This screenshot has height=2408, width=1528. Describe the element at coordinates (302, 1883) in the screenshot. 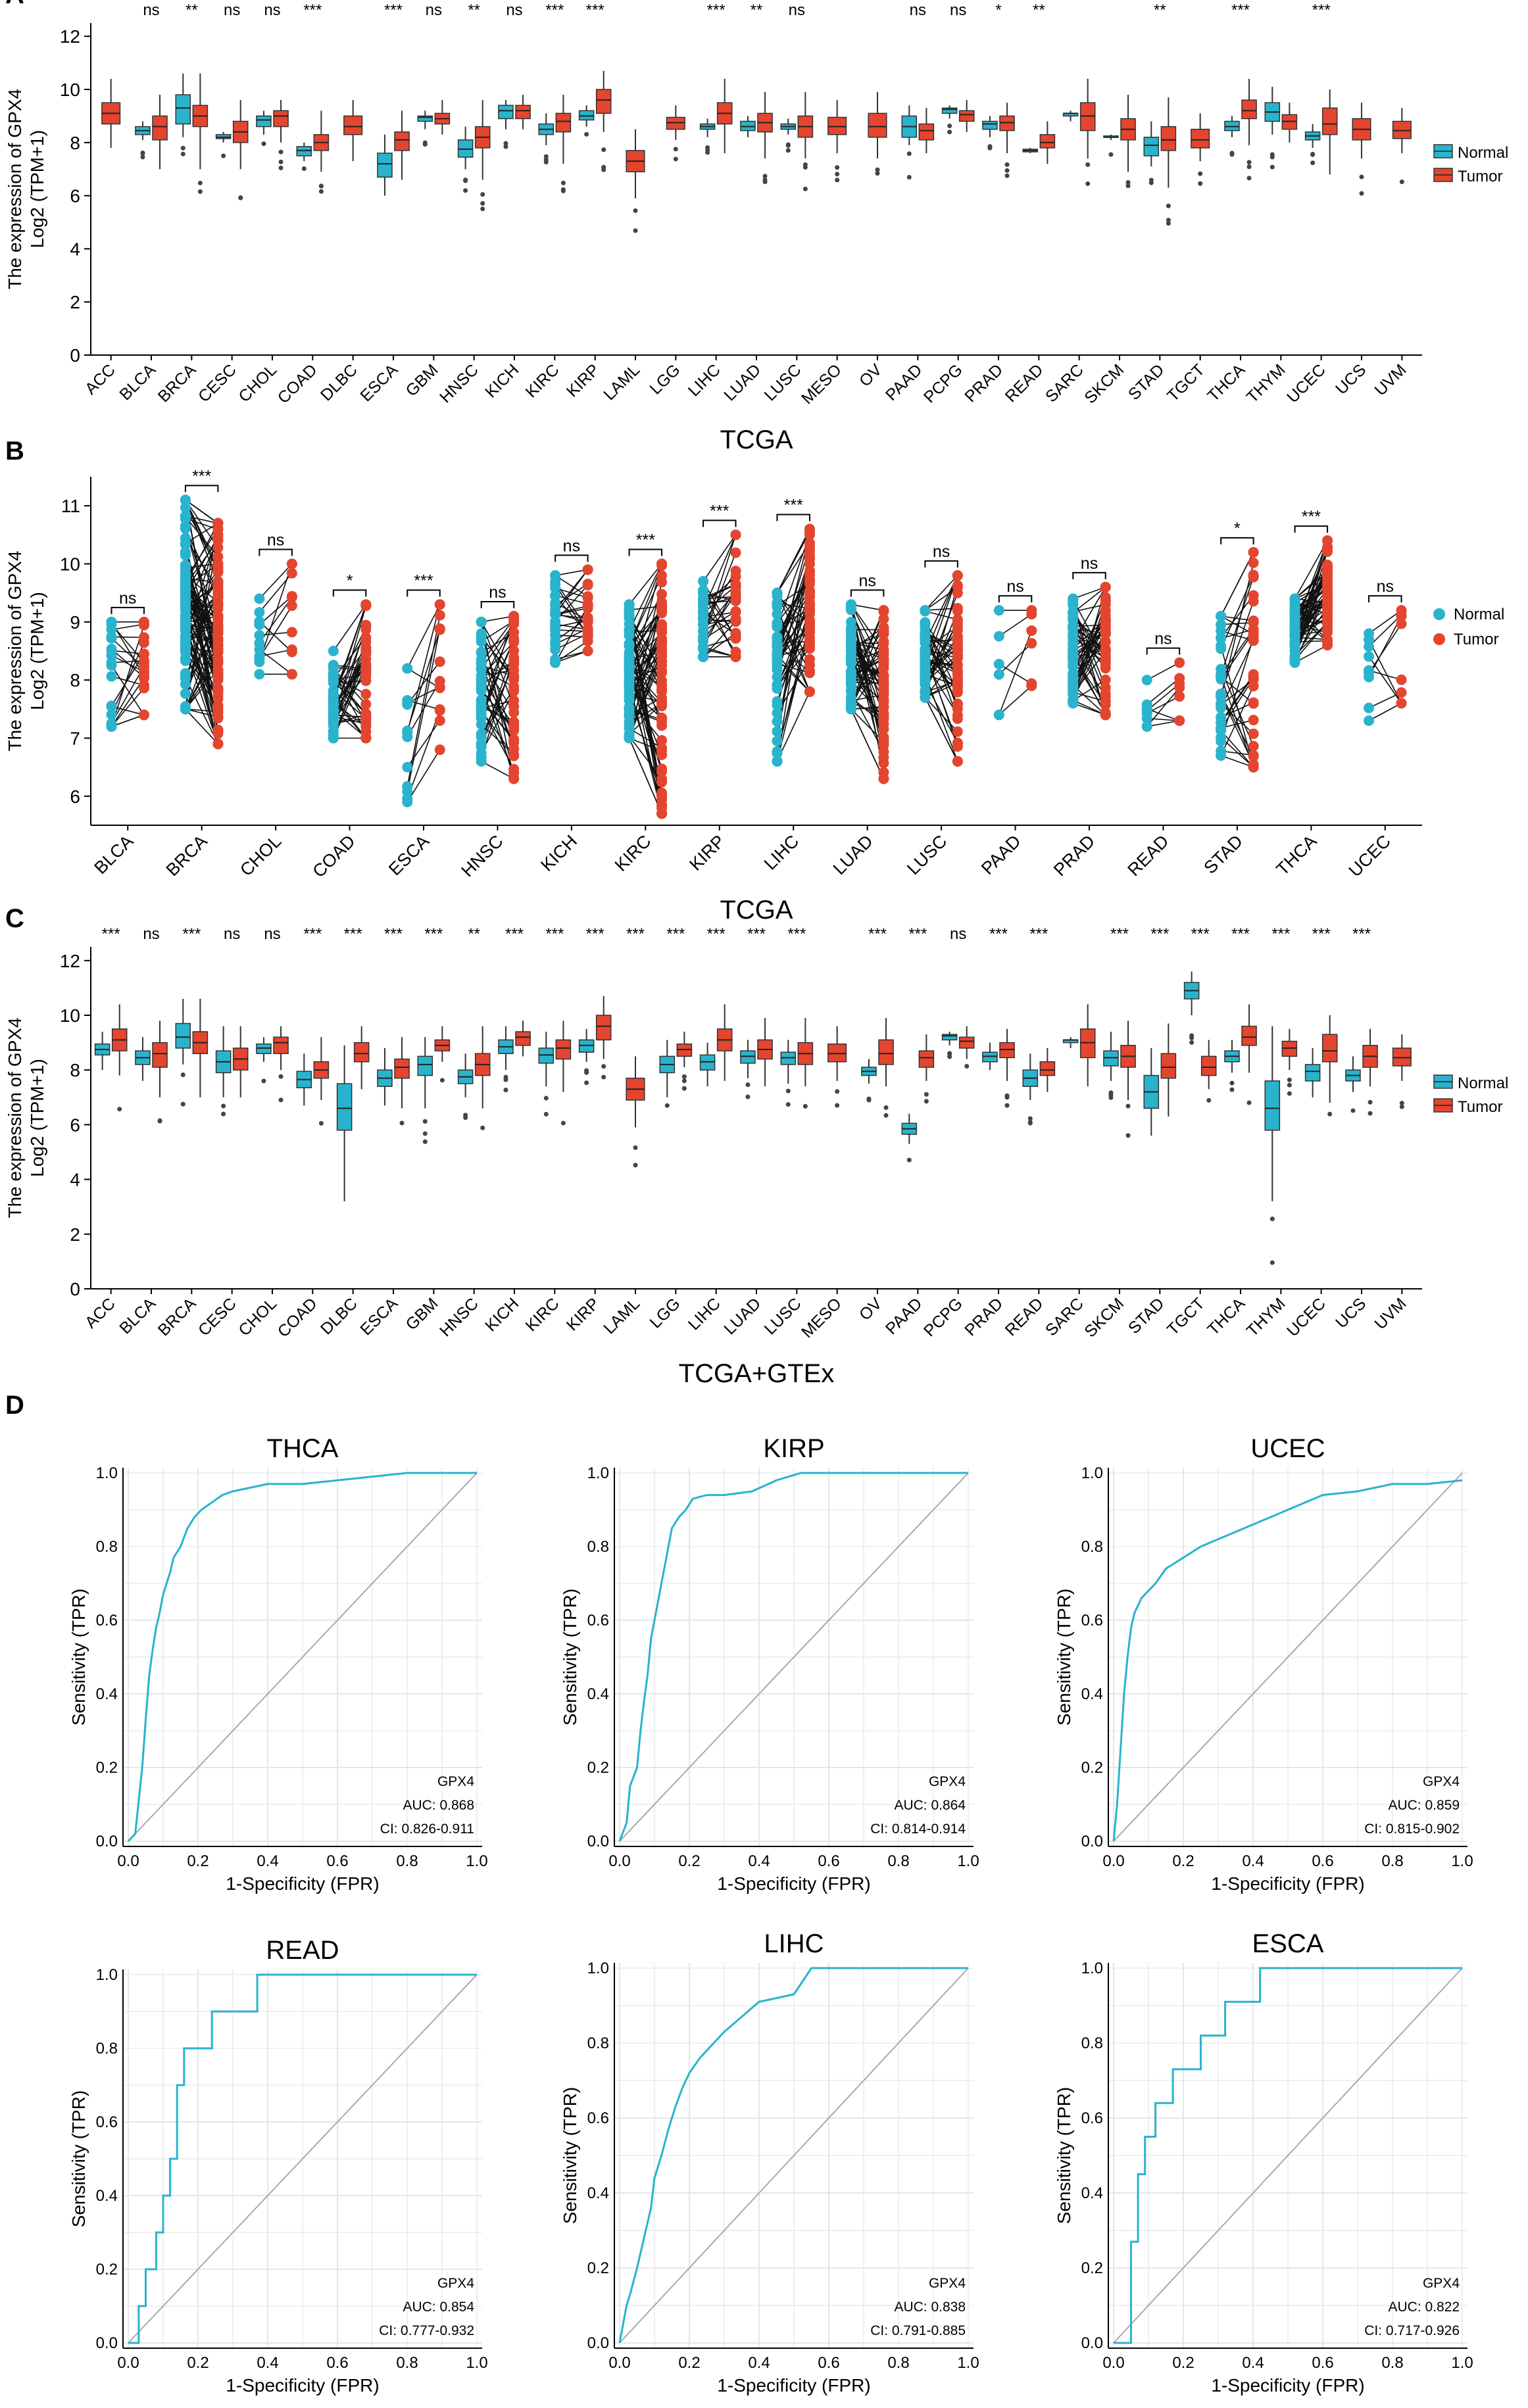

I see `x-axis-title: 1-Specificity (FPR)` at that location.